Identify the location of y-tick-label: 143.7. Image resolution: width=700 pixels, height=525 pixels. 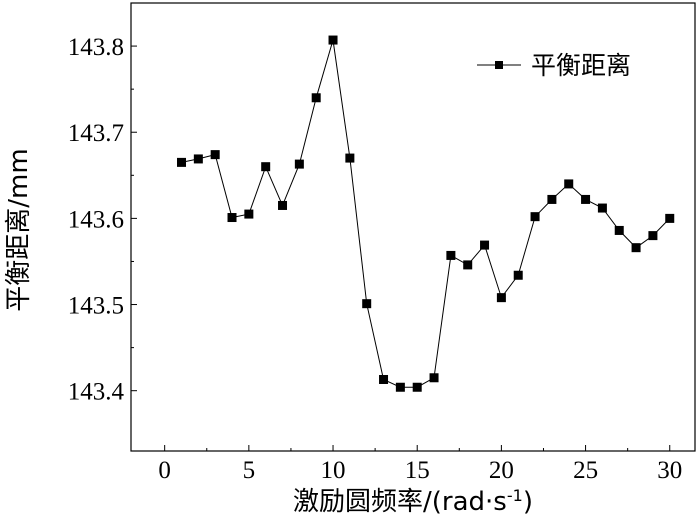
(96, 133).